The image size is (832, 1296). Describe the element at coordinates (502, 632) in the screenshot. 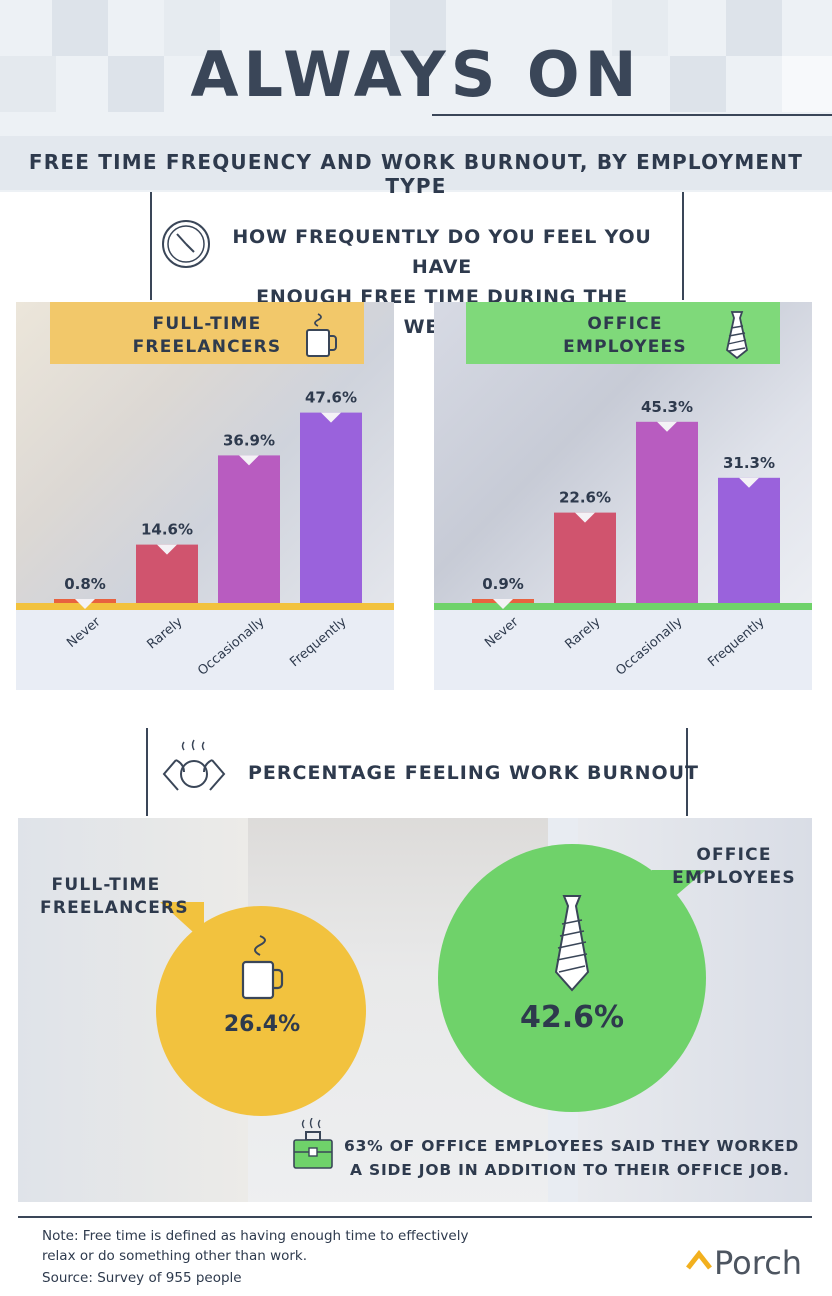

I see `office-tick-label: Never` at that location.